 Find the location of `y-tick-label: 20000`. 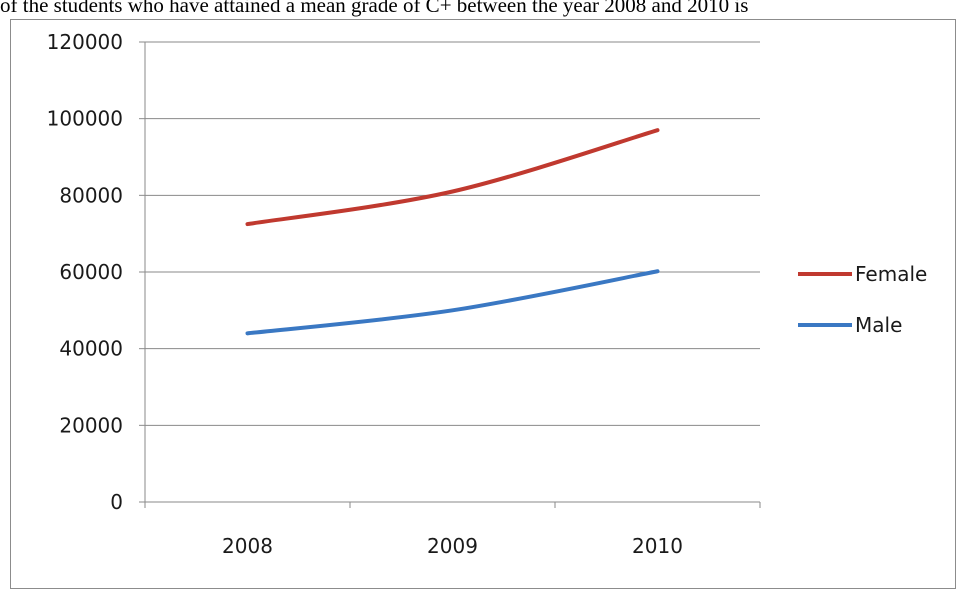

y-tick-label: 20000 is located at coordinates (91, 425).